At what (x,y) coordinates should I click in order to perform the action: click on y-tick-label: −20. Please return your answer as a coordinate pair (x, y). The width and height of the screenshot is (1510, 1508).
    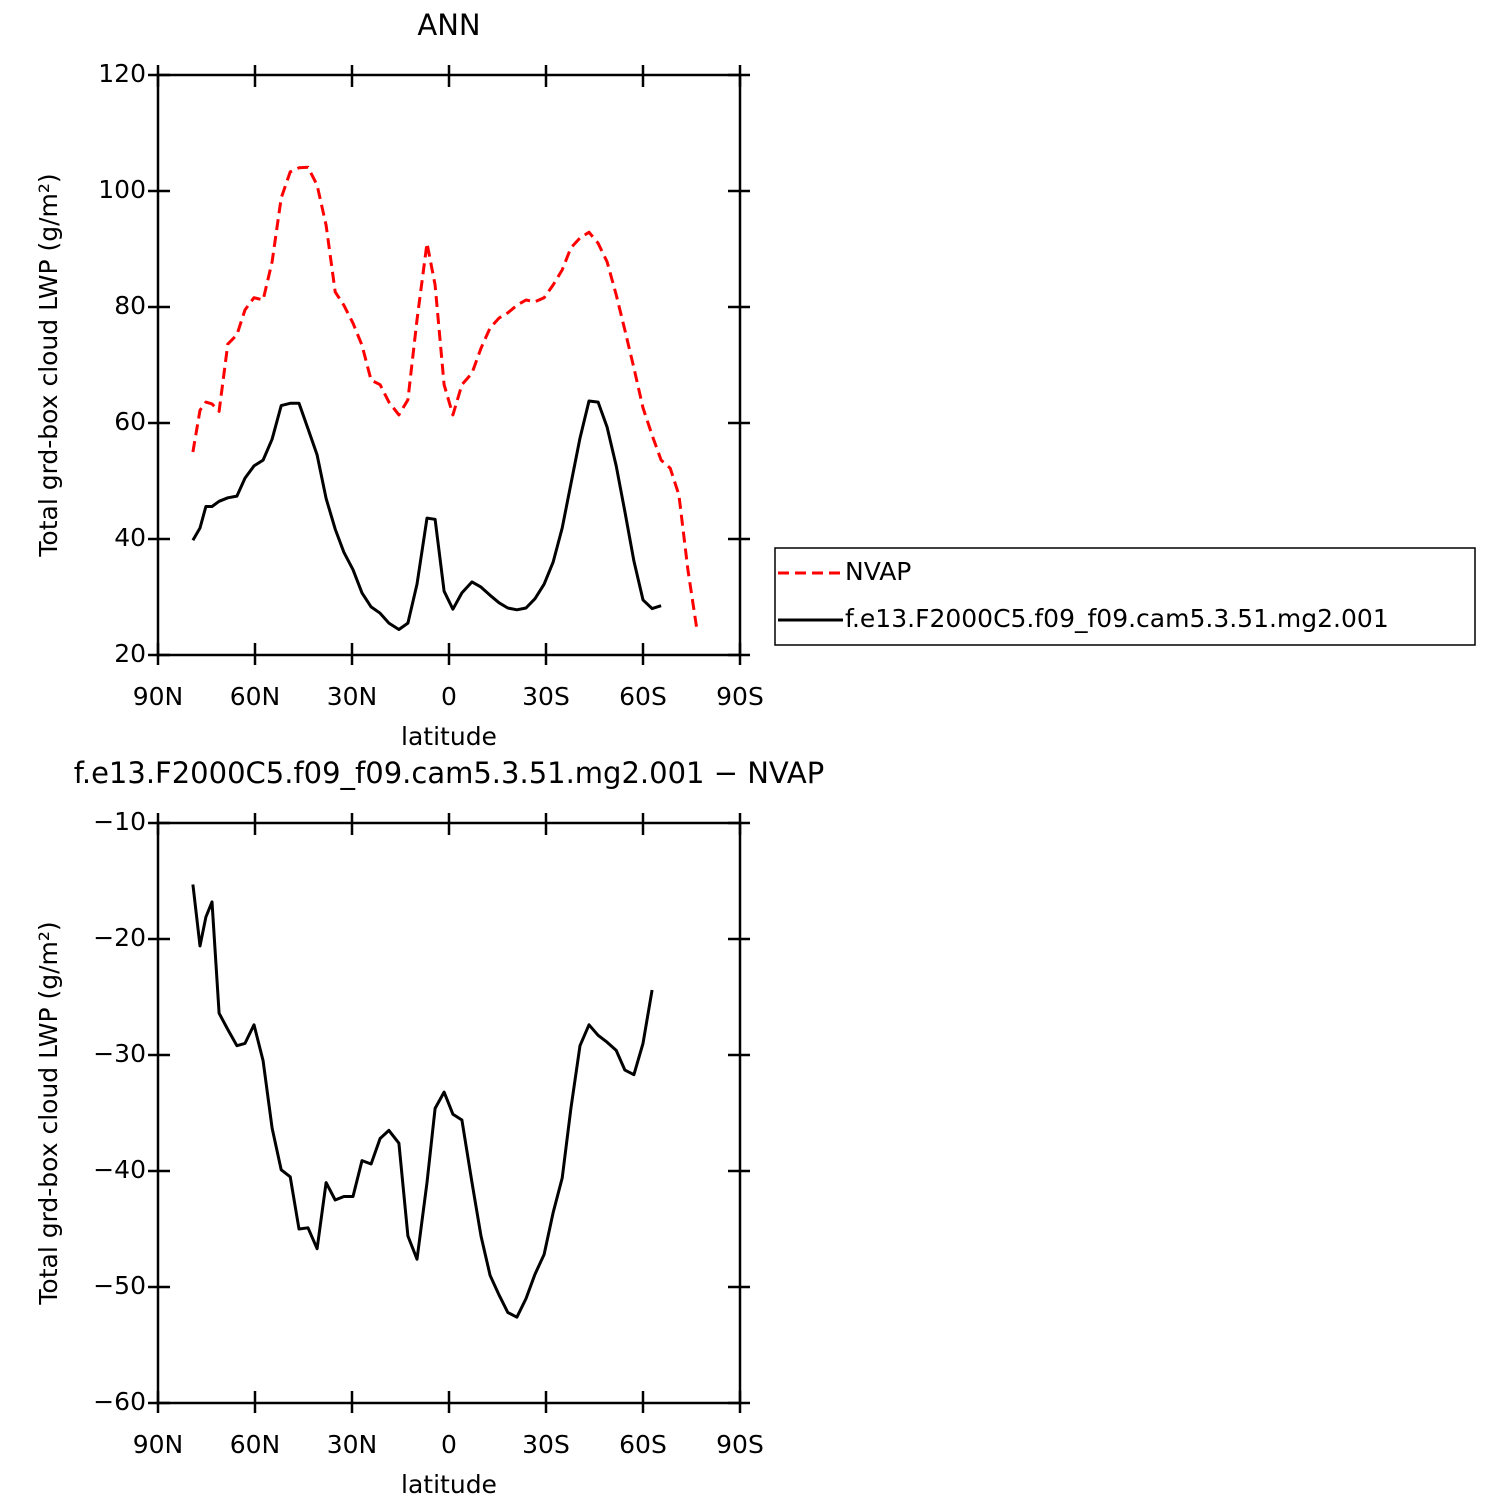
    Looking at the image, I should click on (119, 937).